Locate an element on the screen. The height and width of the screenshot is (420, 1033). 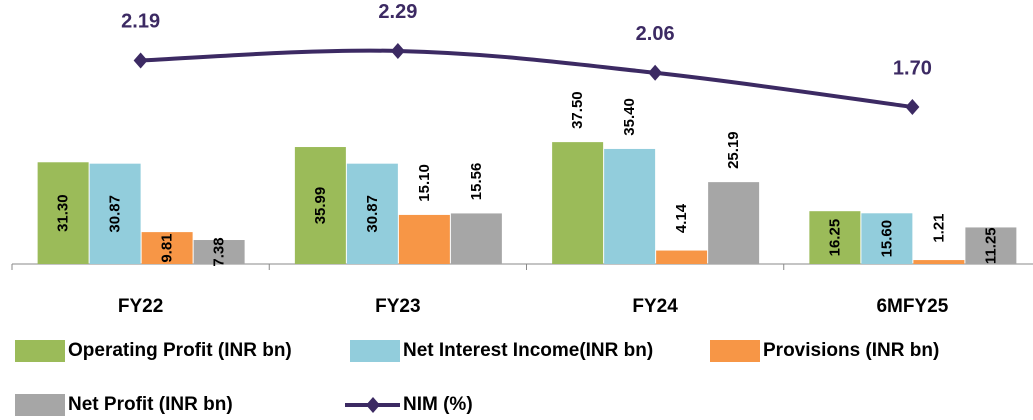
x-tick-label: FY23 is located at coordinates (397, 306).